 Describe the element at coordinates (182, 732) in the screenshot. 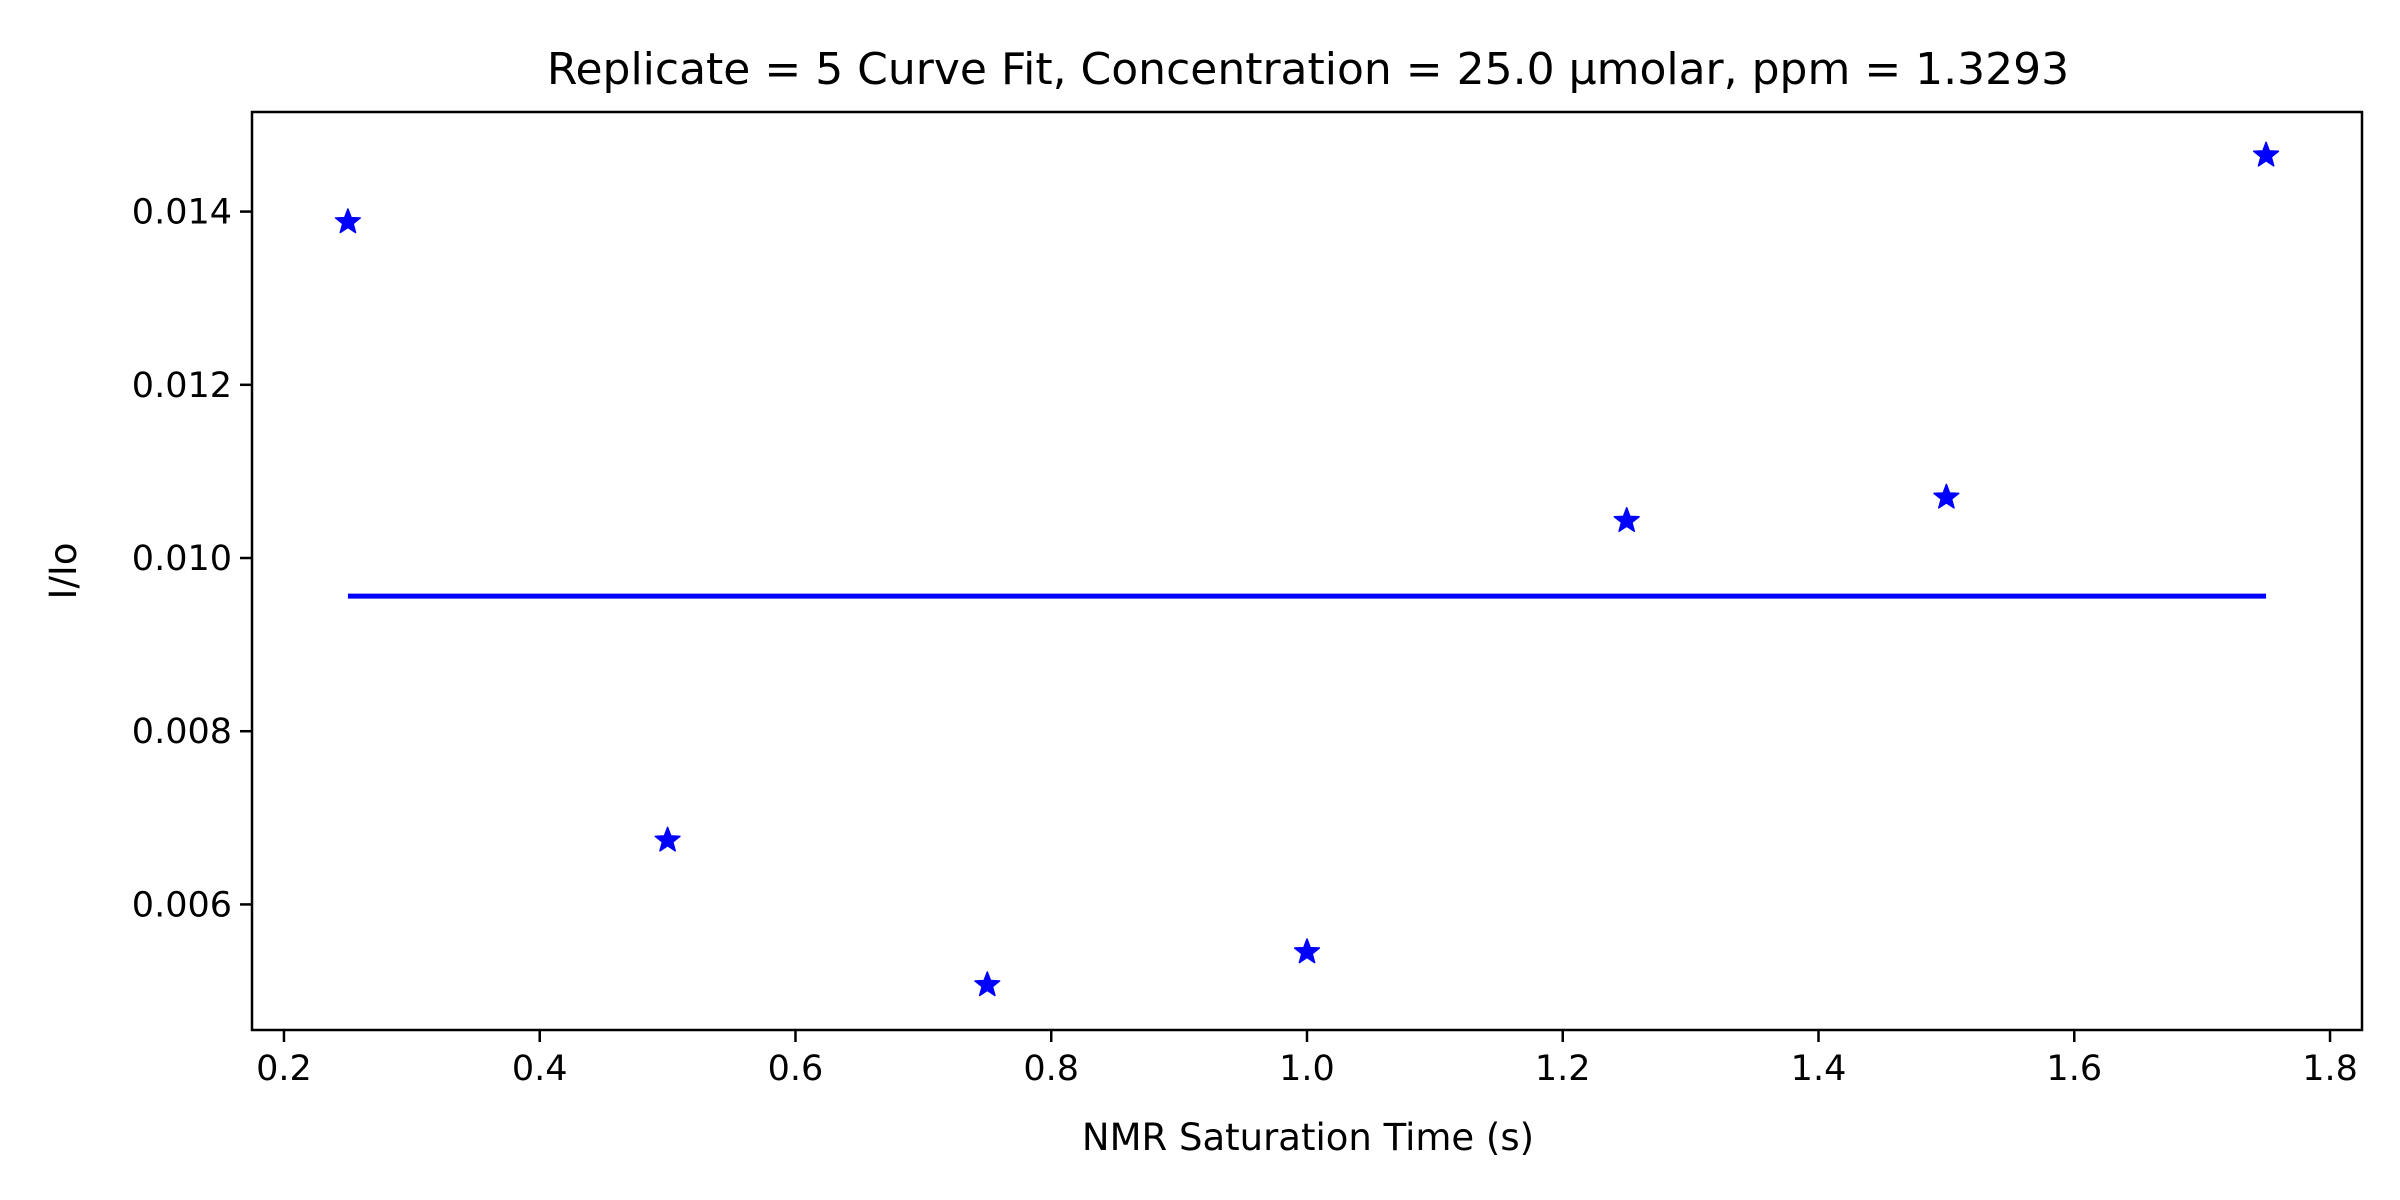

I see `y-tick-label: 0.008` at that location.